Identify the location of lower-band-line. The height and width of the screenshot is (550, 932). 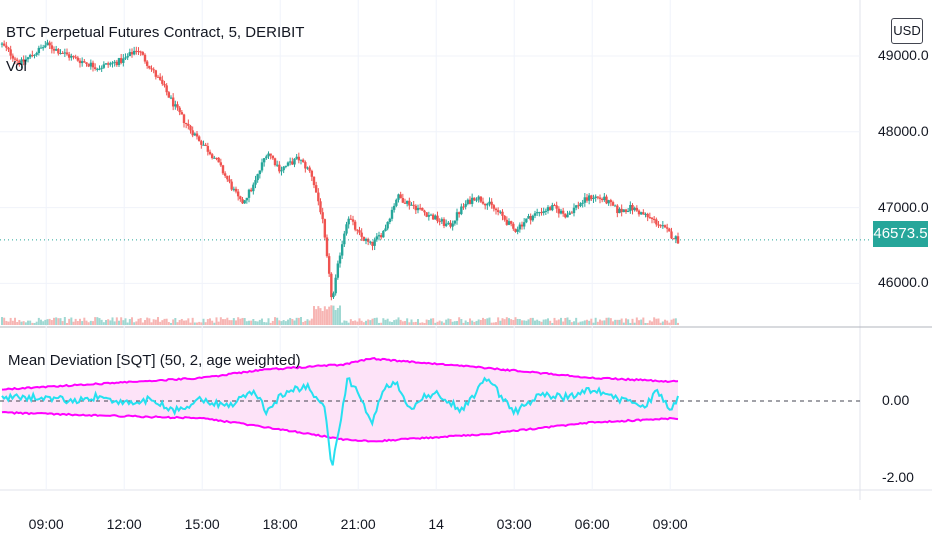
(340, 426).